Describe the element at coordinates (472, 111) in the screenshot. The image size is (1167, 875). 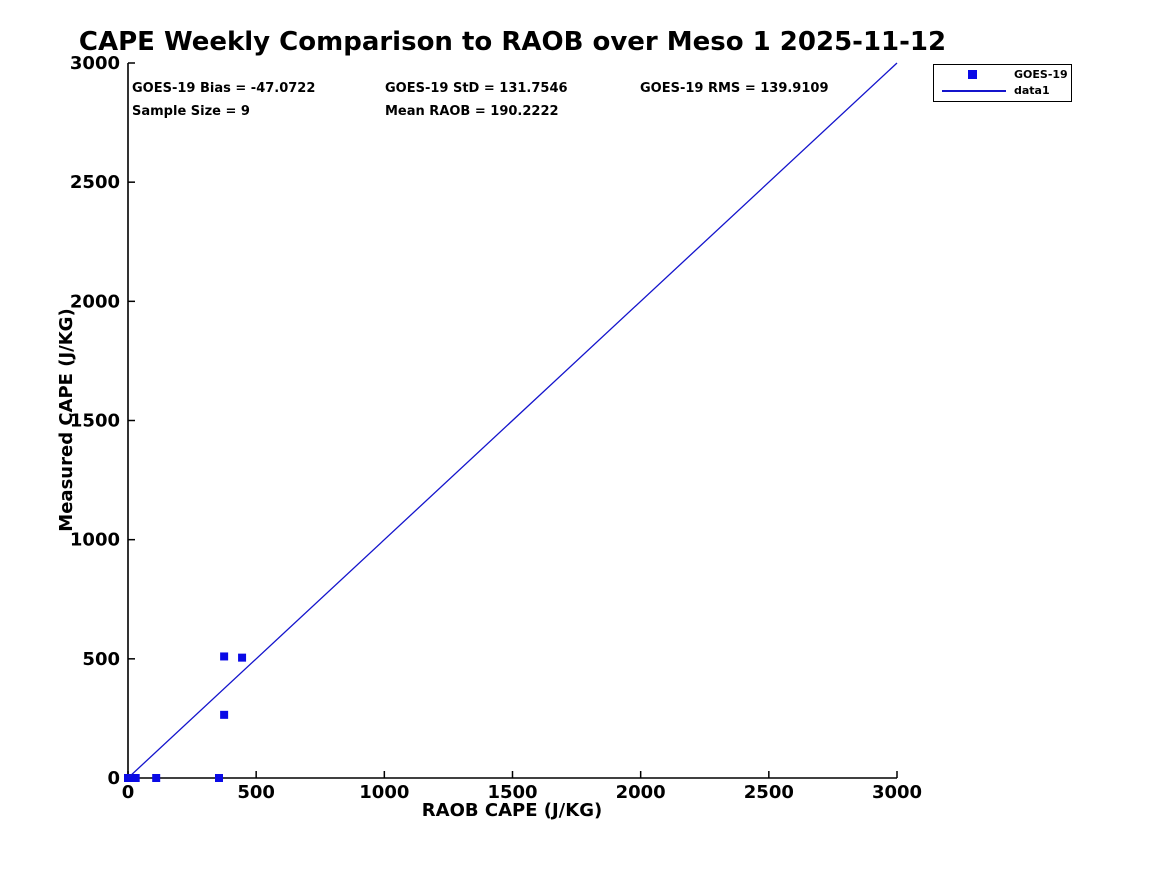
I see `stat-mean-raob: Mean RAOB = 190.2222` at that location.